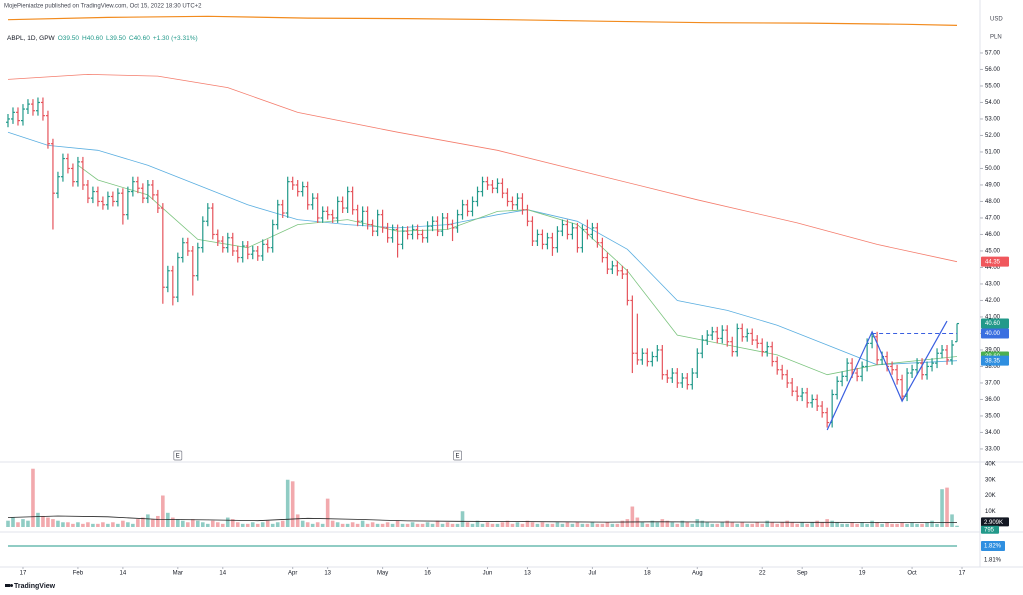 Image resolution: width=1023 pixels, height=595 pixels. Describe the element at coordinates (990, 496) in the screenshot. I see `volume-tick-label: 20K` at that location.